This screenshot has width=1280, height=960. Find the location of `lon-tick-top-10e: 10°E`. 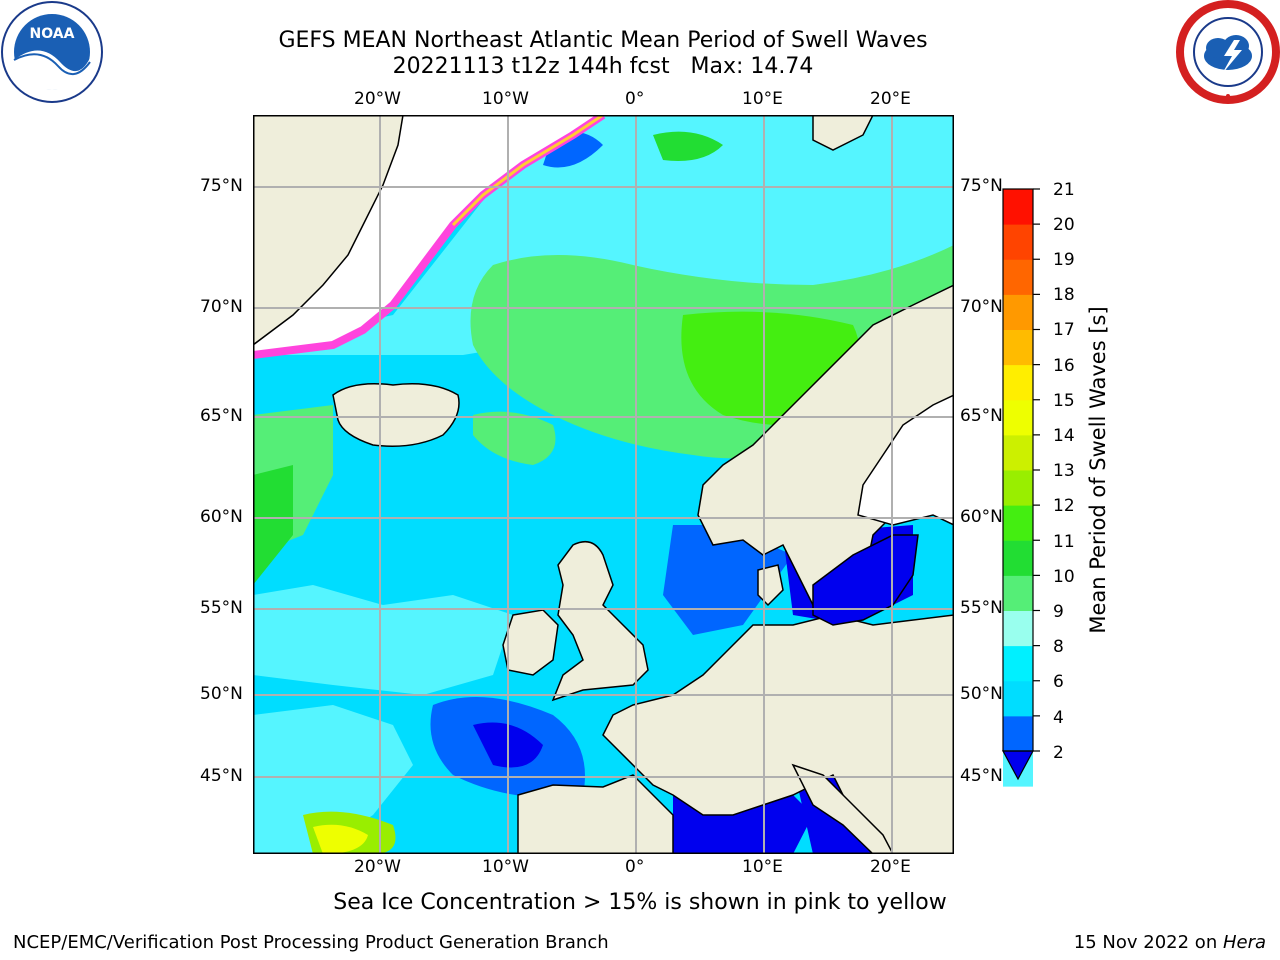

lon-tick-top-10e: 10°E is located at coordinates (762, 99).